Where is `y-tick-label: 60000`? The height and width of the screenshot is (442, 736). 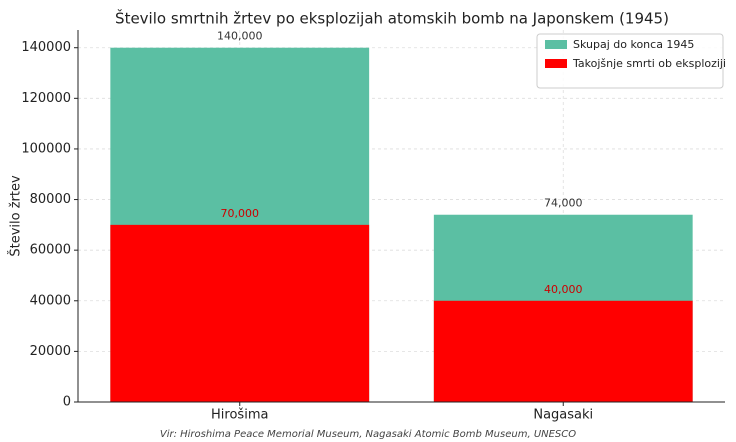
y-tick-label: 60000 is located at coordinates (50, 250).